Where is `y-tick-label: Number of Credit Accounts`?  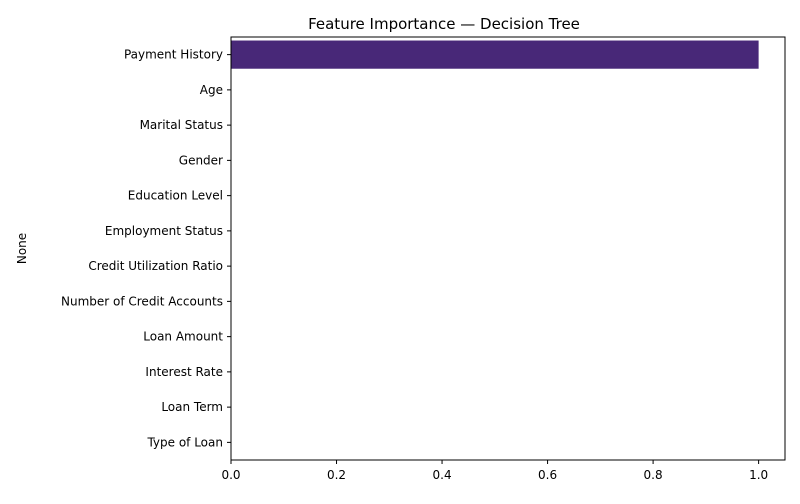 y-tick-label: Number of Credit Accounts is located at coordinates (142, 301).